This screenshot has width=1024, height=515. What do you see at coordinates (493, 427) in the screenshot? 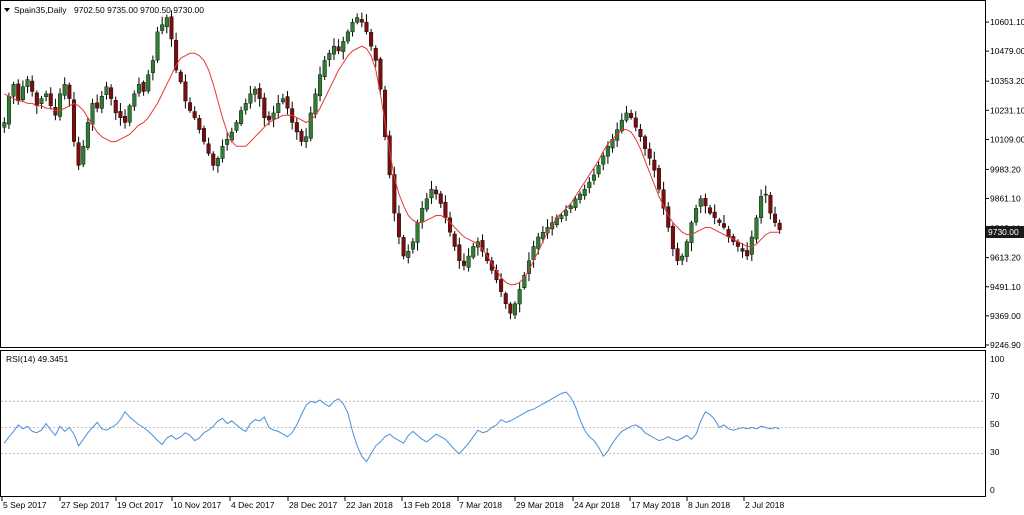
I see `rsi-level-lines` at bounding box center [493, 427].